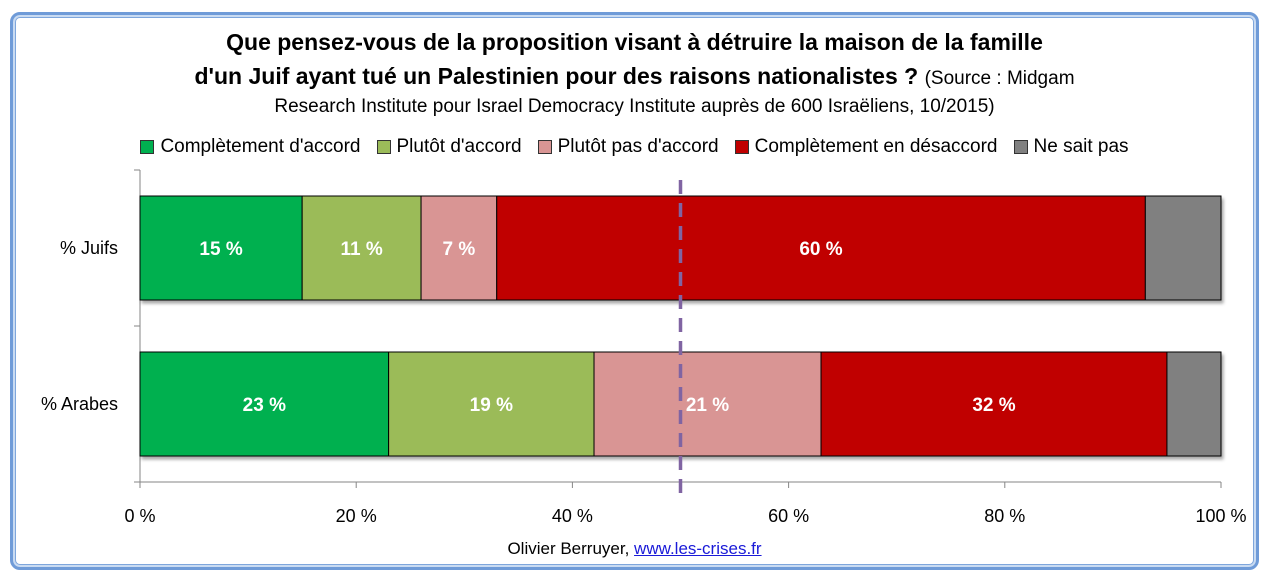 The height and width of the screenshot is (579, 1269). I want to click on data-label: 19 %, so click(491, 405).